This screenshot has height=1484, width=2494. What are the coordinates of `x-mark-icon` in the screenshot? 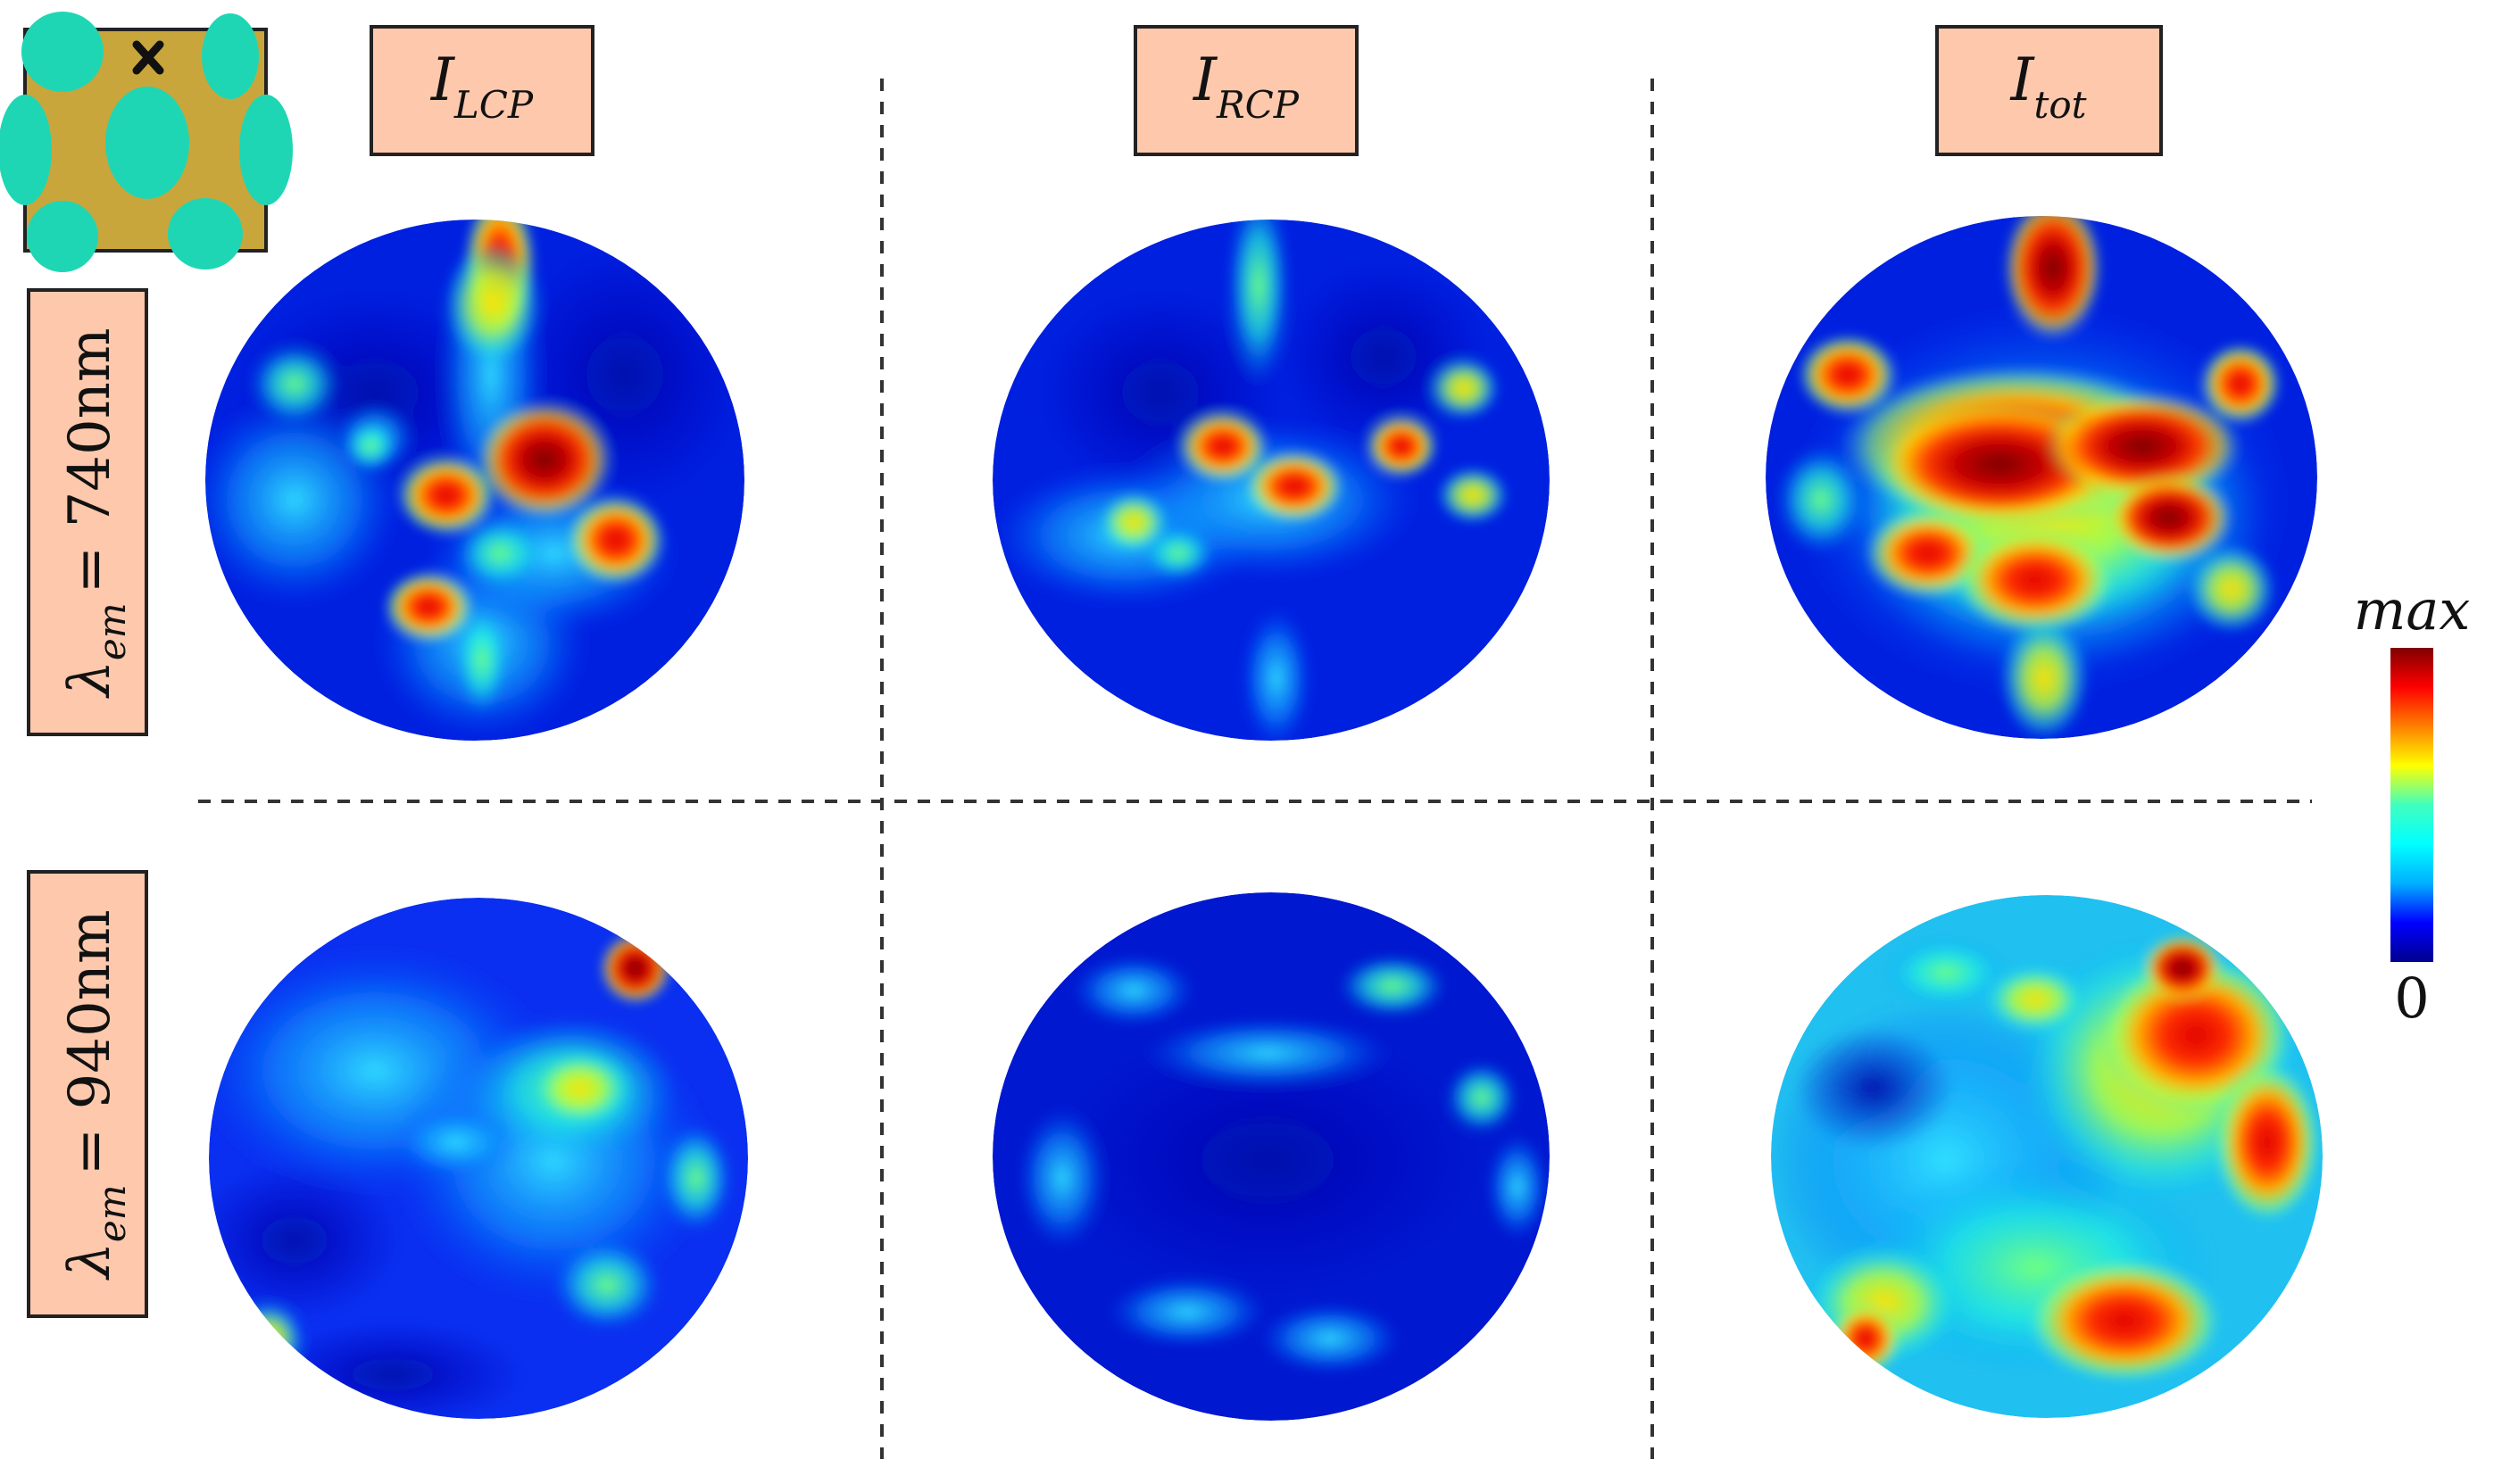 It's located at (148, 57).